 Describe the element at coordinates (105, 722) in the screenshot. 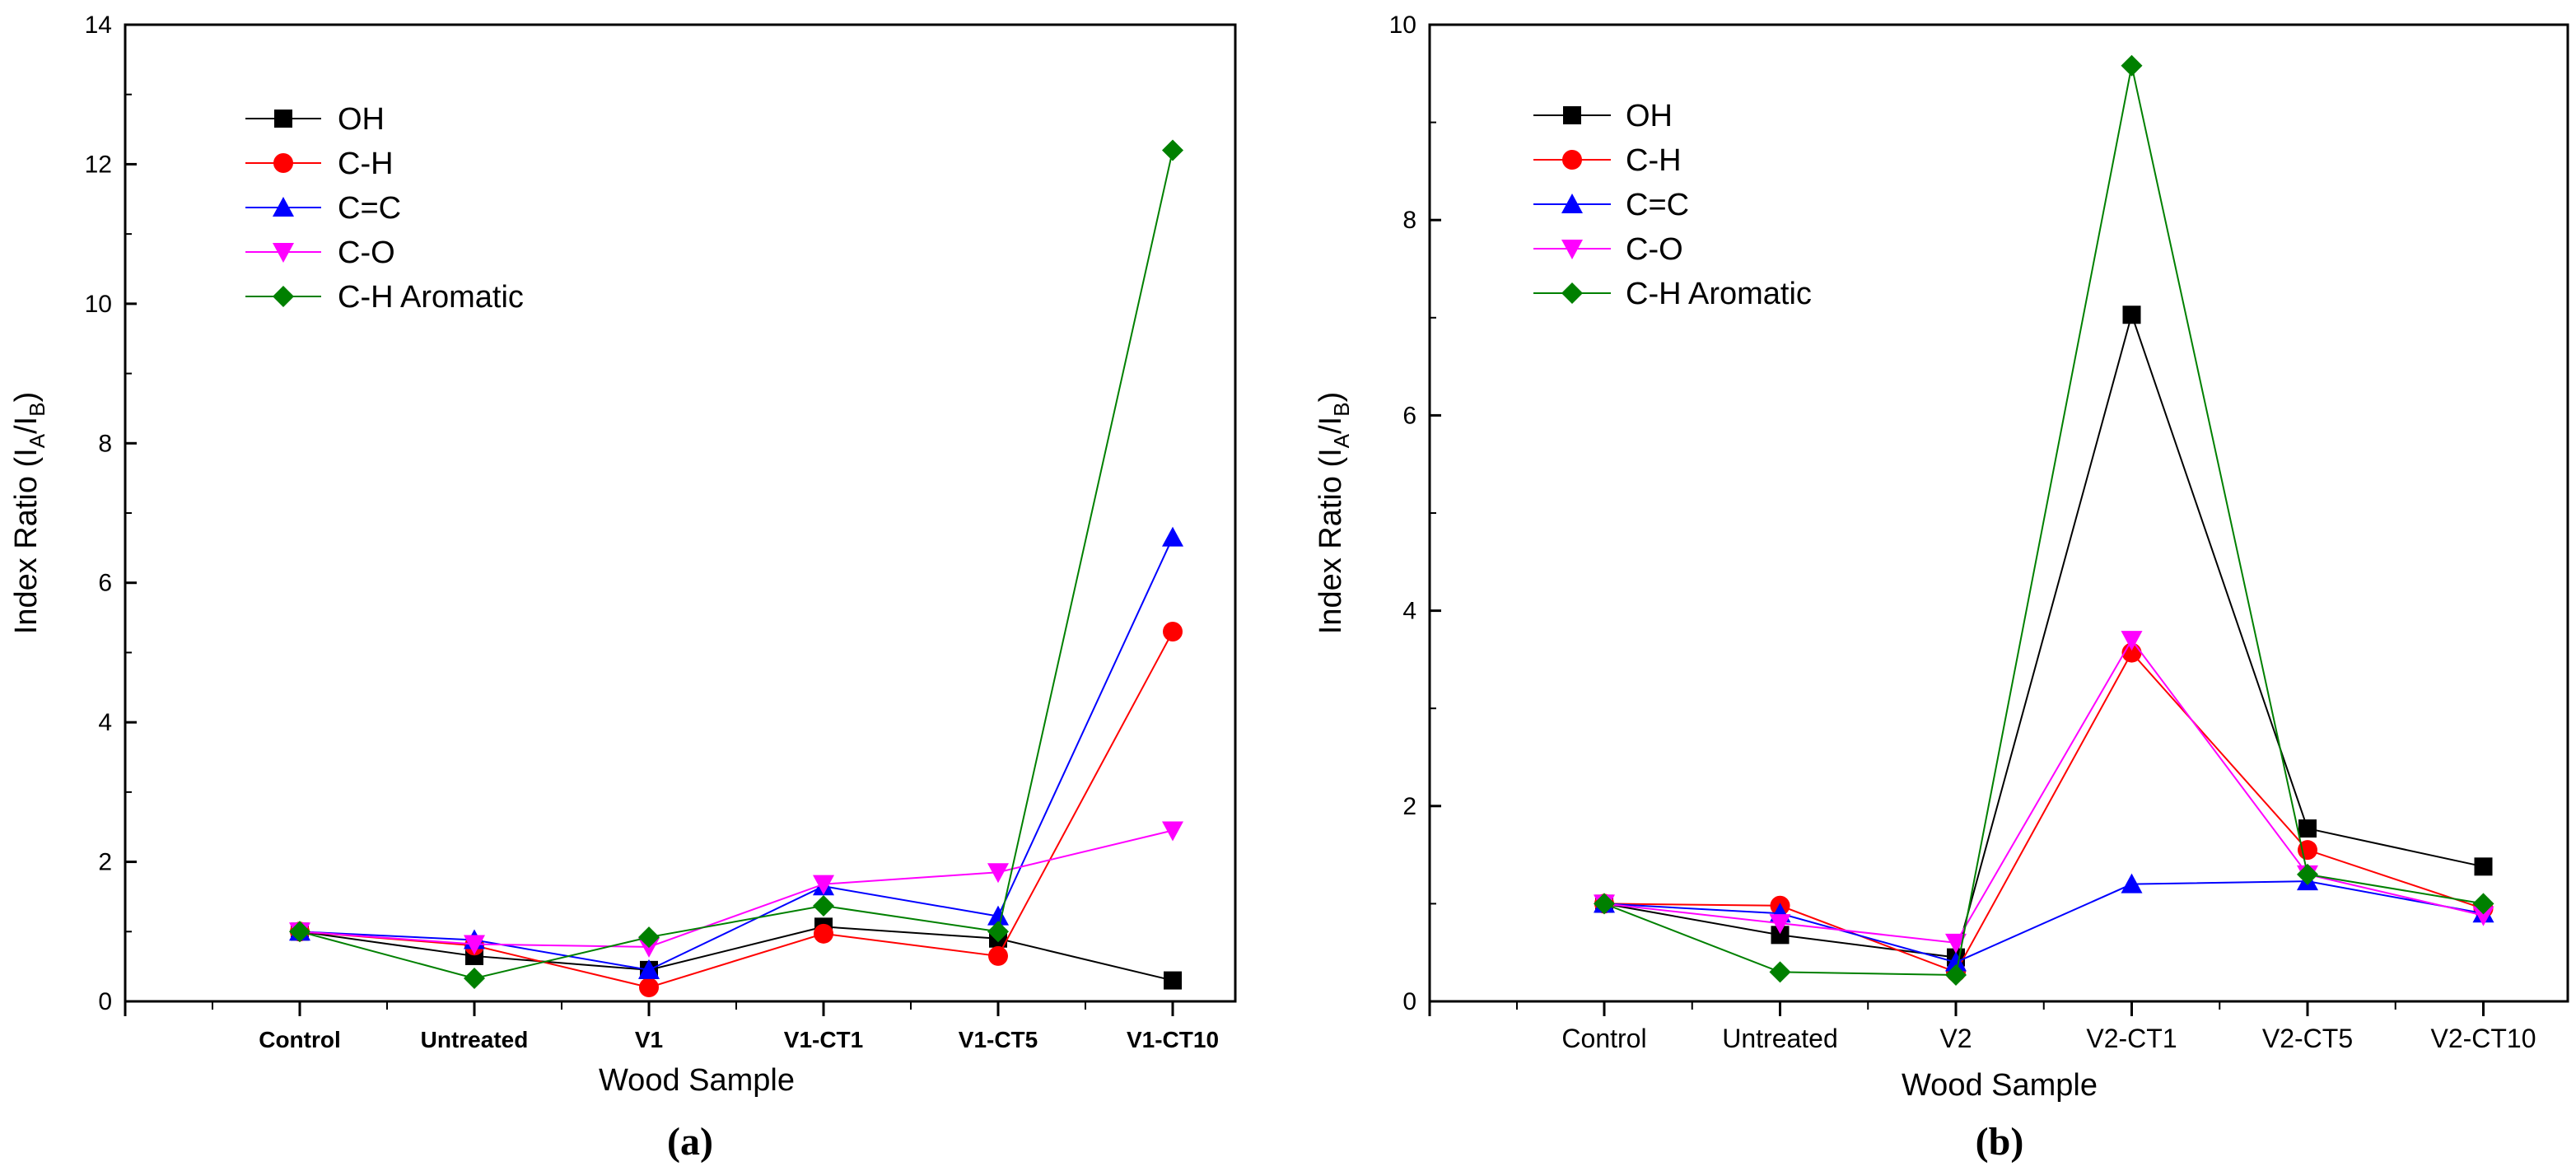

I see `chart-a-ytick-label-4: 4` at that location.